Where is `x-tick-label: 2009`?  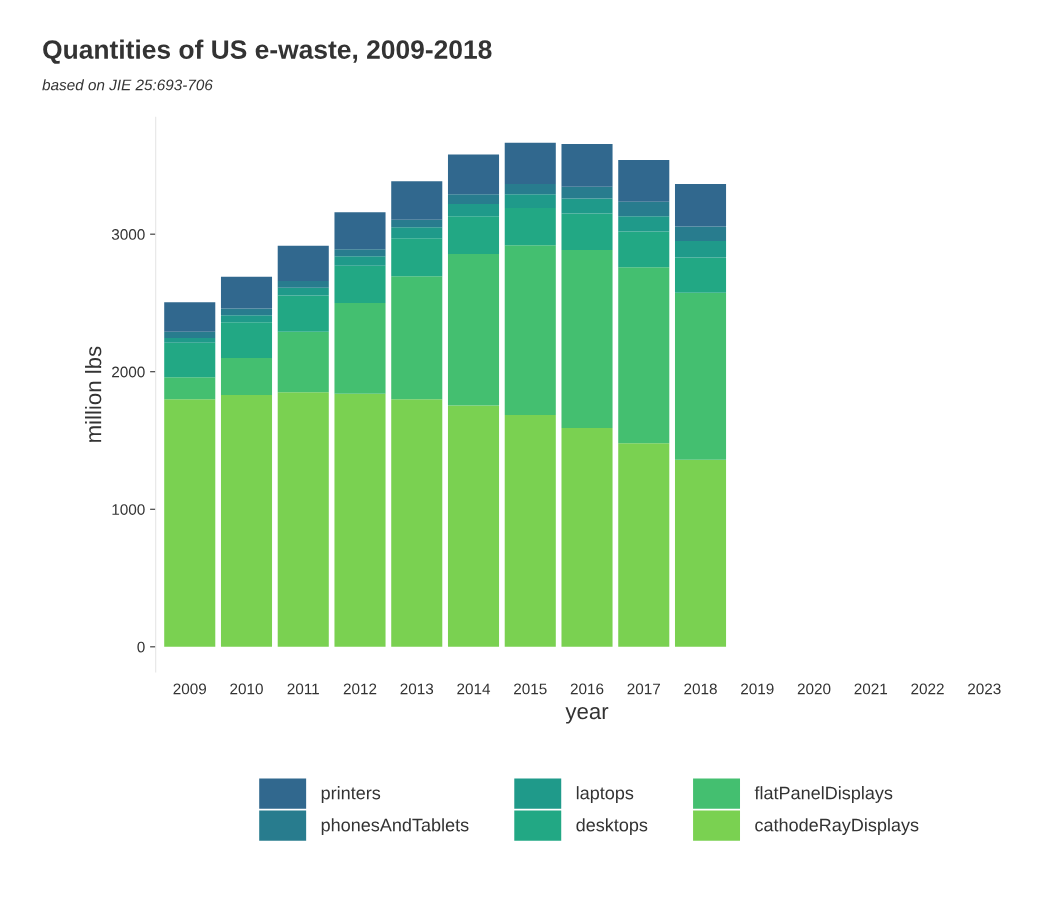 x-tick-label: 2009 is located at coordinates (190, 689).